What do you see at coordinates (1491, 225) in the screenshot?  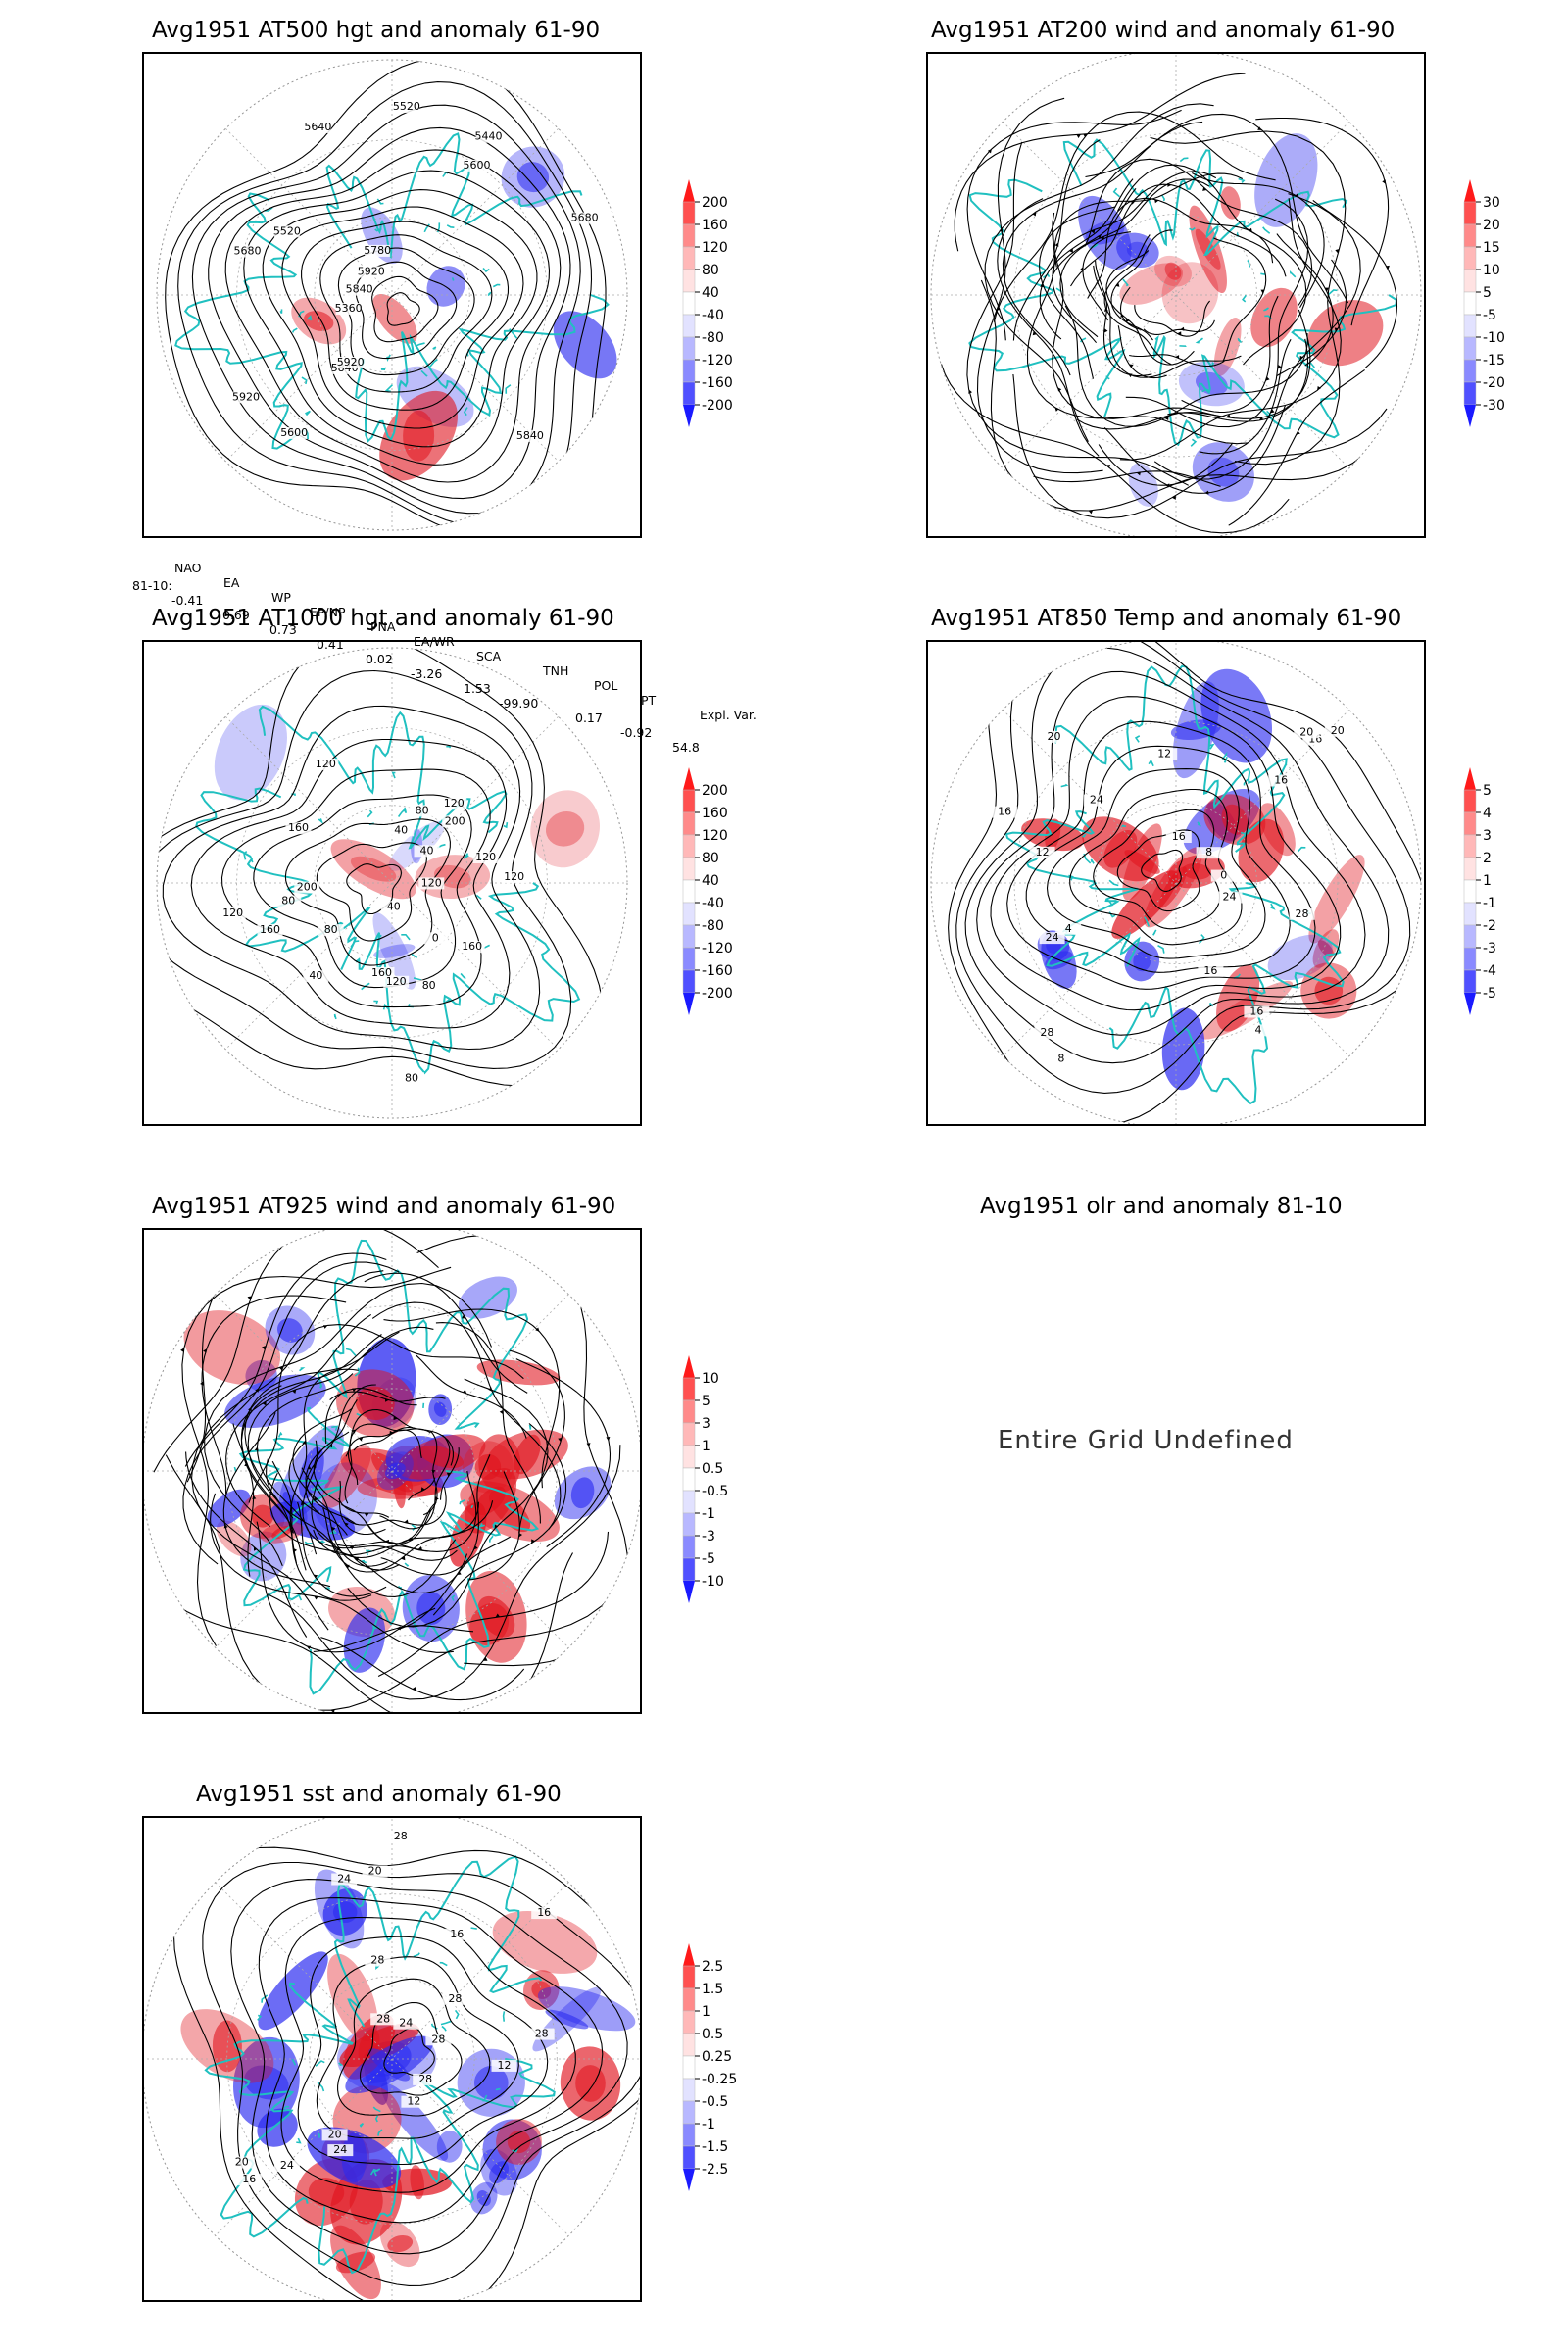 I see `colorbar-tick-label: 20` at bounding box center [1491, 225].